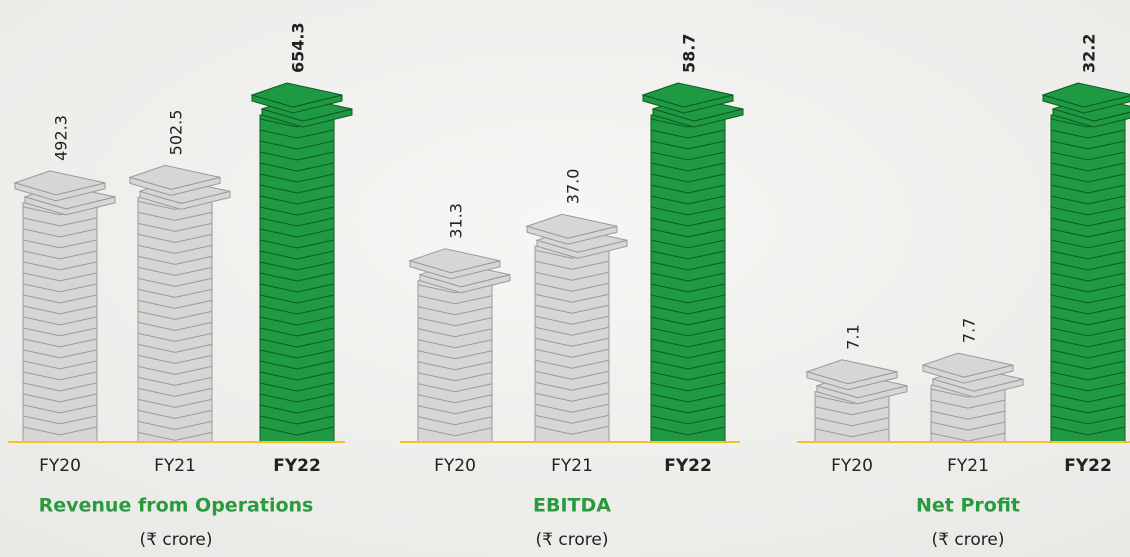 The width and height of the screenshot is (1130, 557). What do you see at coordinates (969, 330) in the screenshot?
I see `value-label: 7.7` at bounding box center [969, 330].